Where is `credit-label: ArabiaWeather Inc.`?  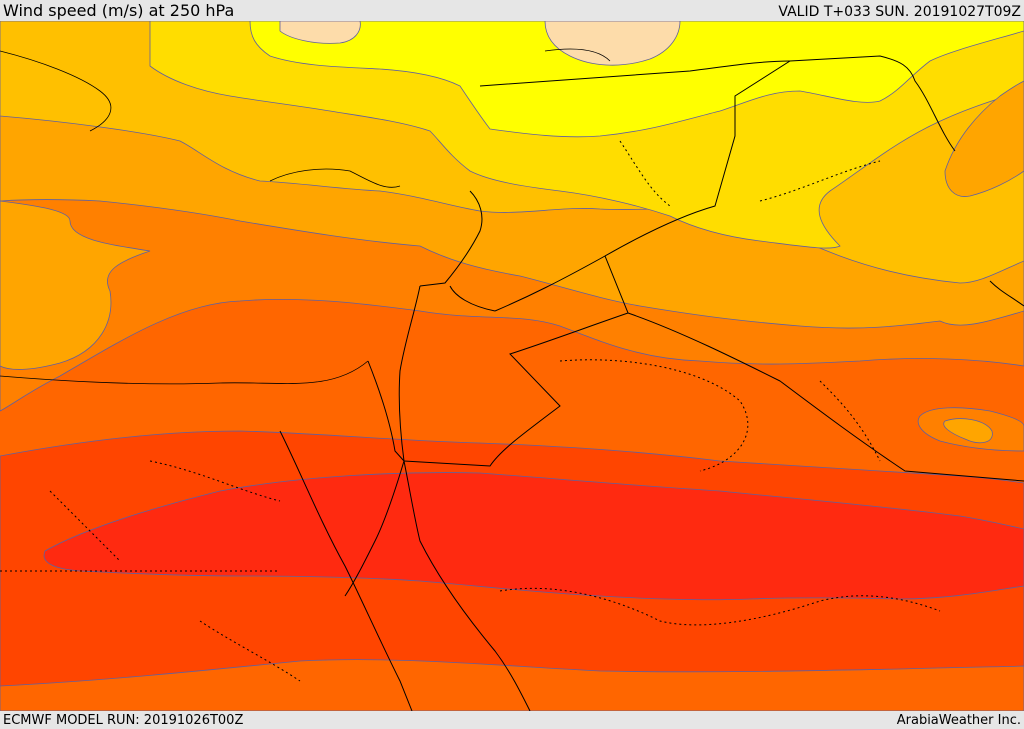
credit-label: ArabiaWeather Inc. is located at coordinates (958, 720).